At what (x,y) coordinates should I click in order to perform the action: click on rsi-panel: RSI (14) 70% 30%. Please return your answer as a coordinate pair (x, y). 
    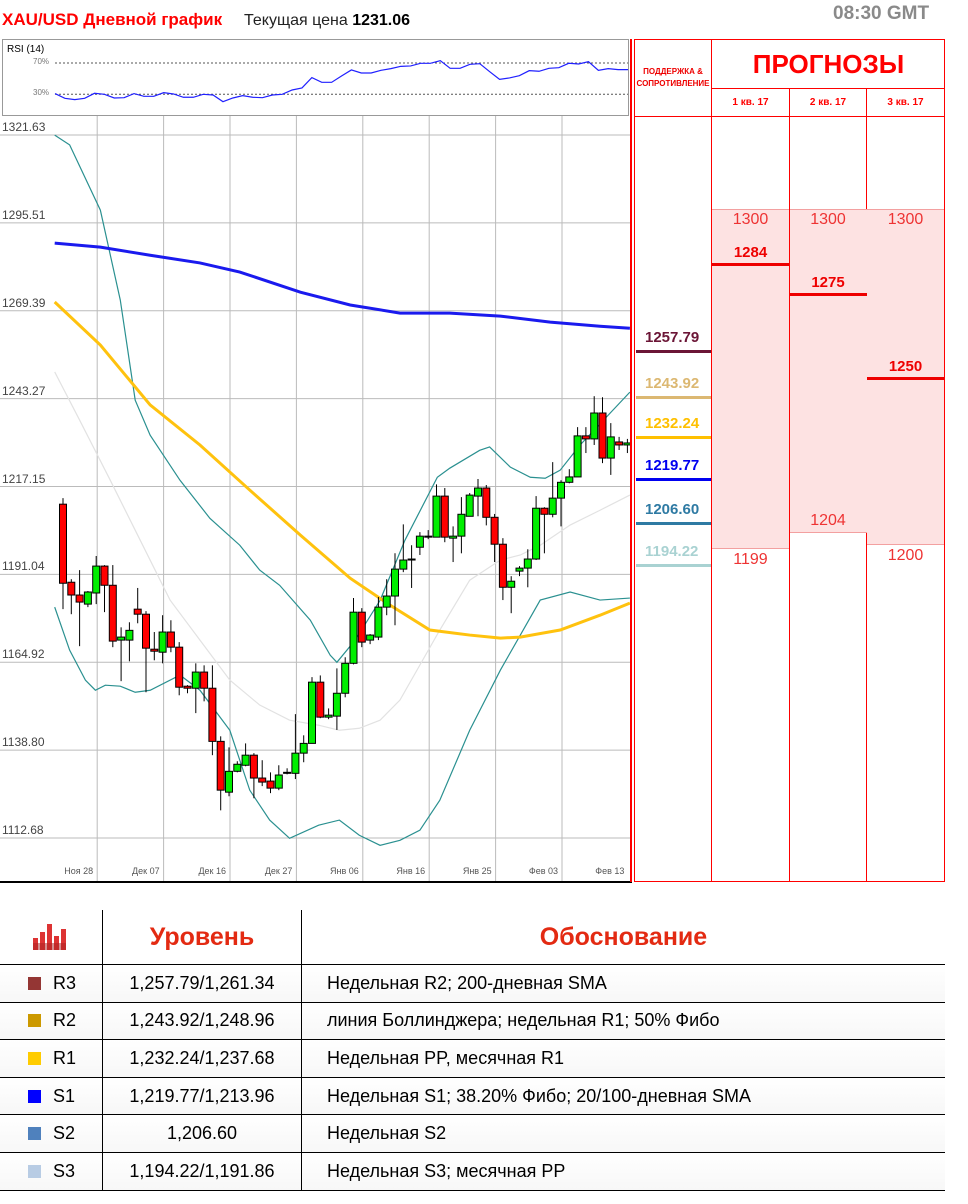
    Looking at the image, I should click on (315, 77).